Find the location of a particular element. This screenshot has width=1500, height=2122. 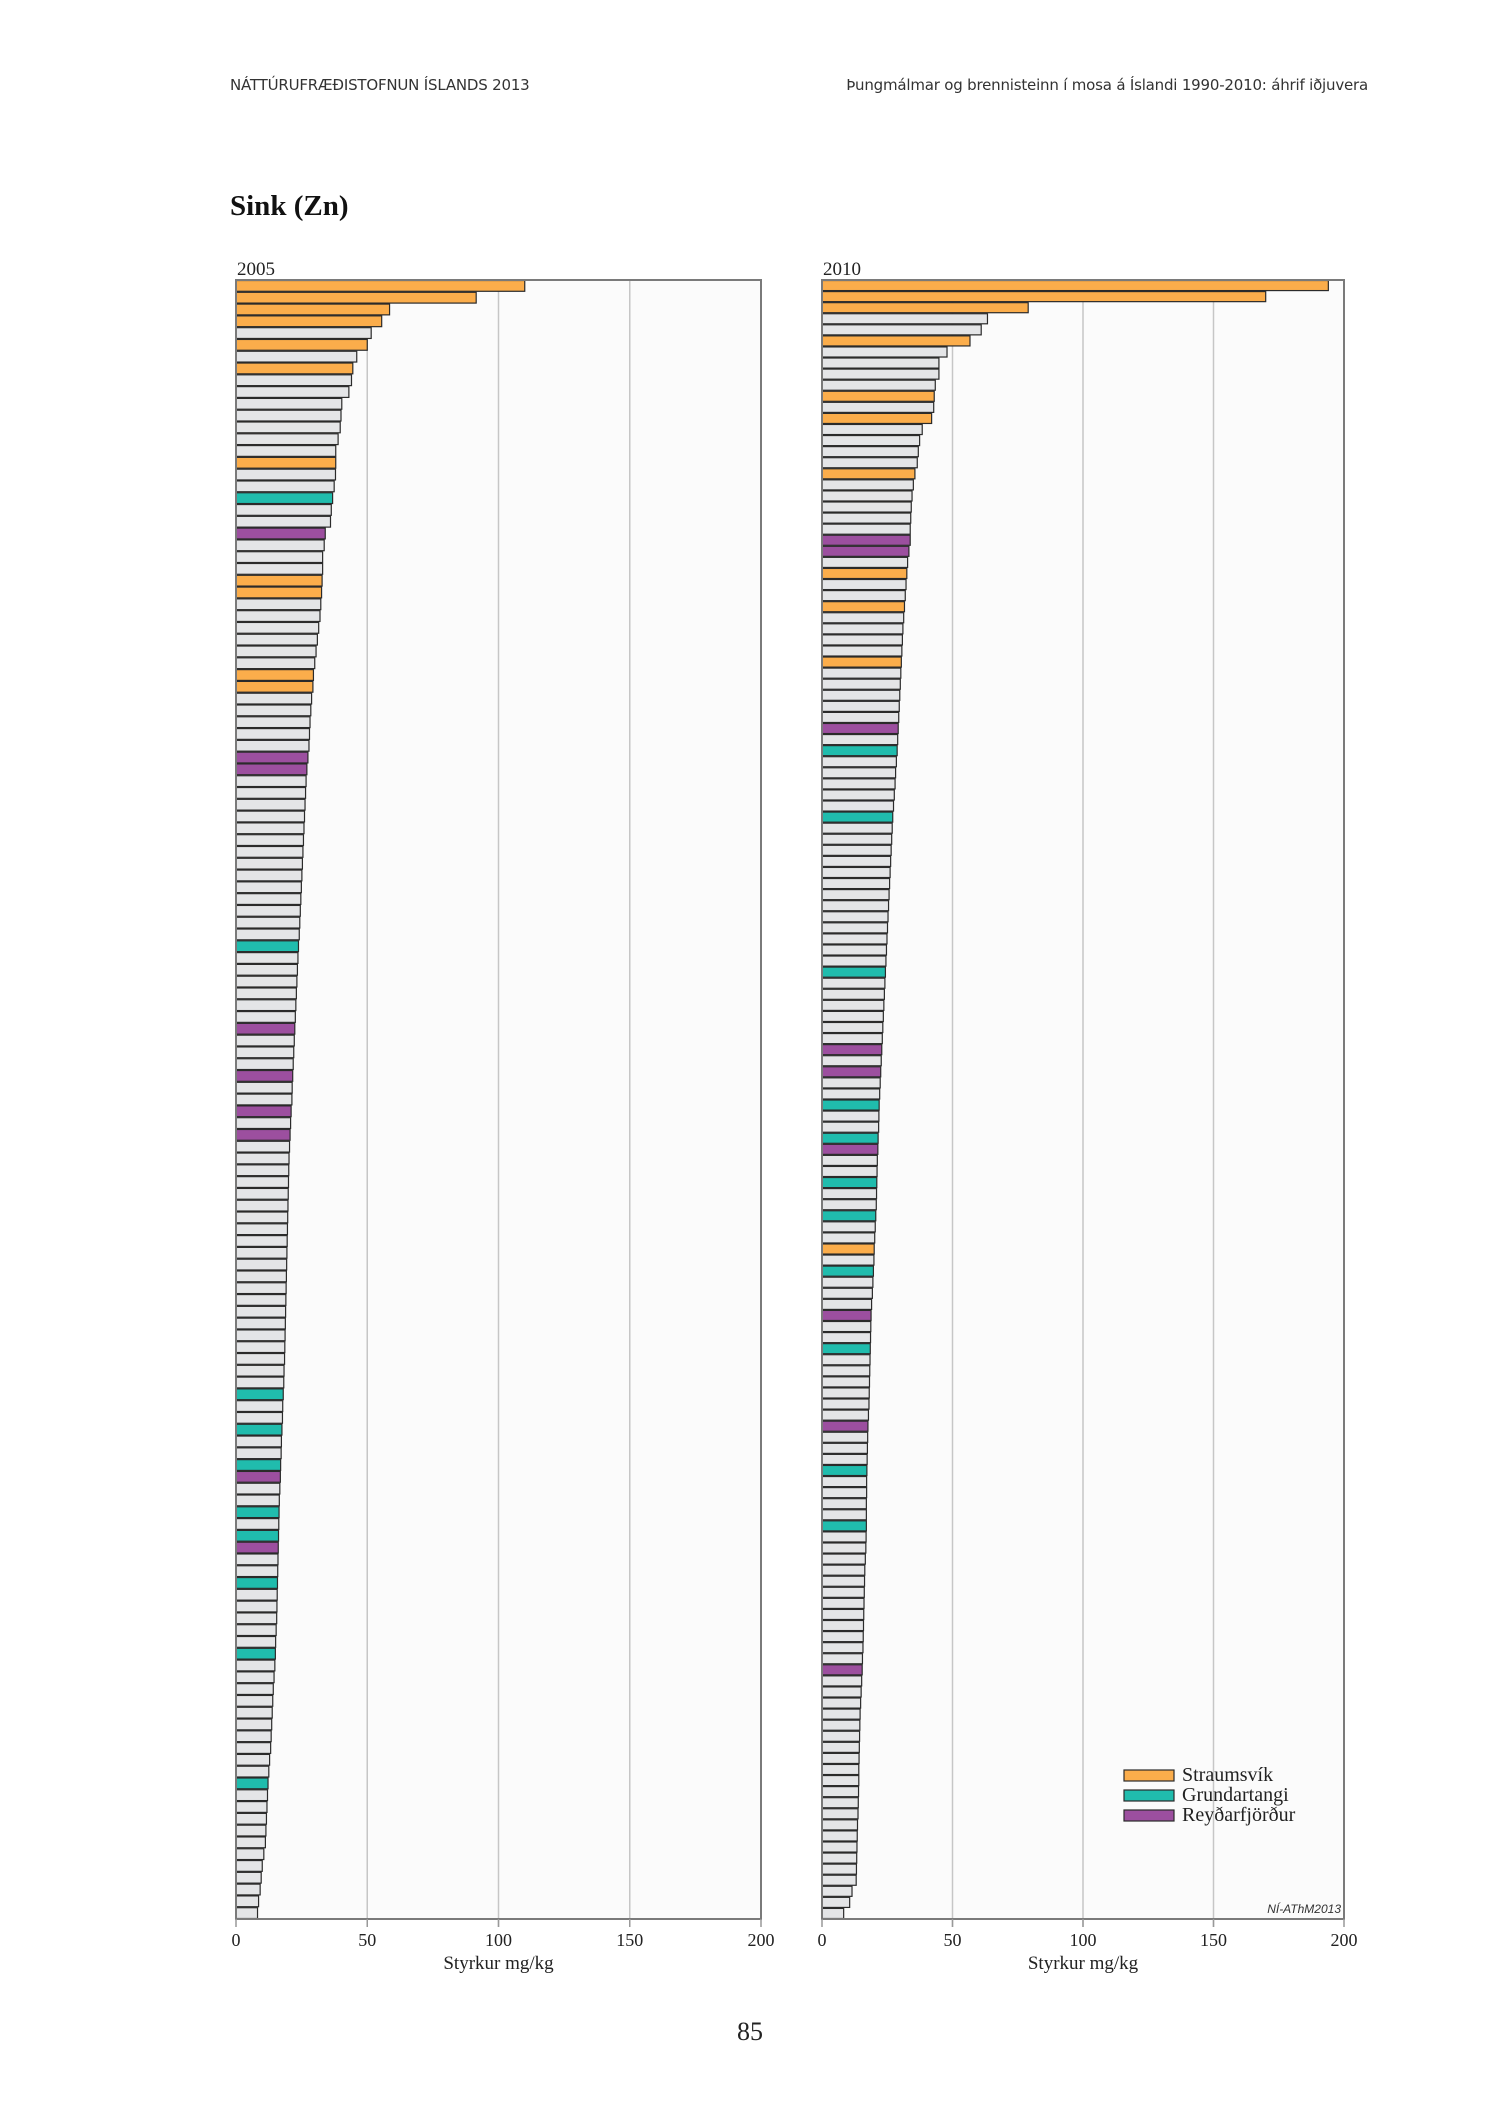

credit-annotation: NÍ-AThM2013 is located at coordinates (1304, 1908).